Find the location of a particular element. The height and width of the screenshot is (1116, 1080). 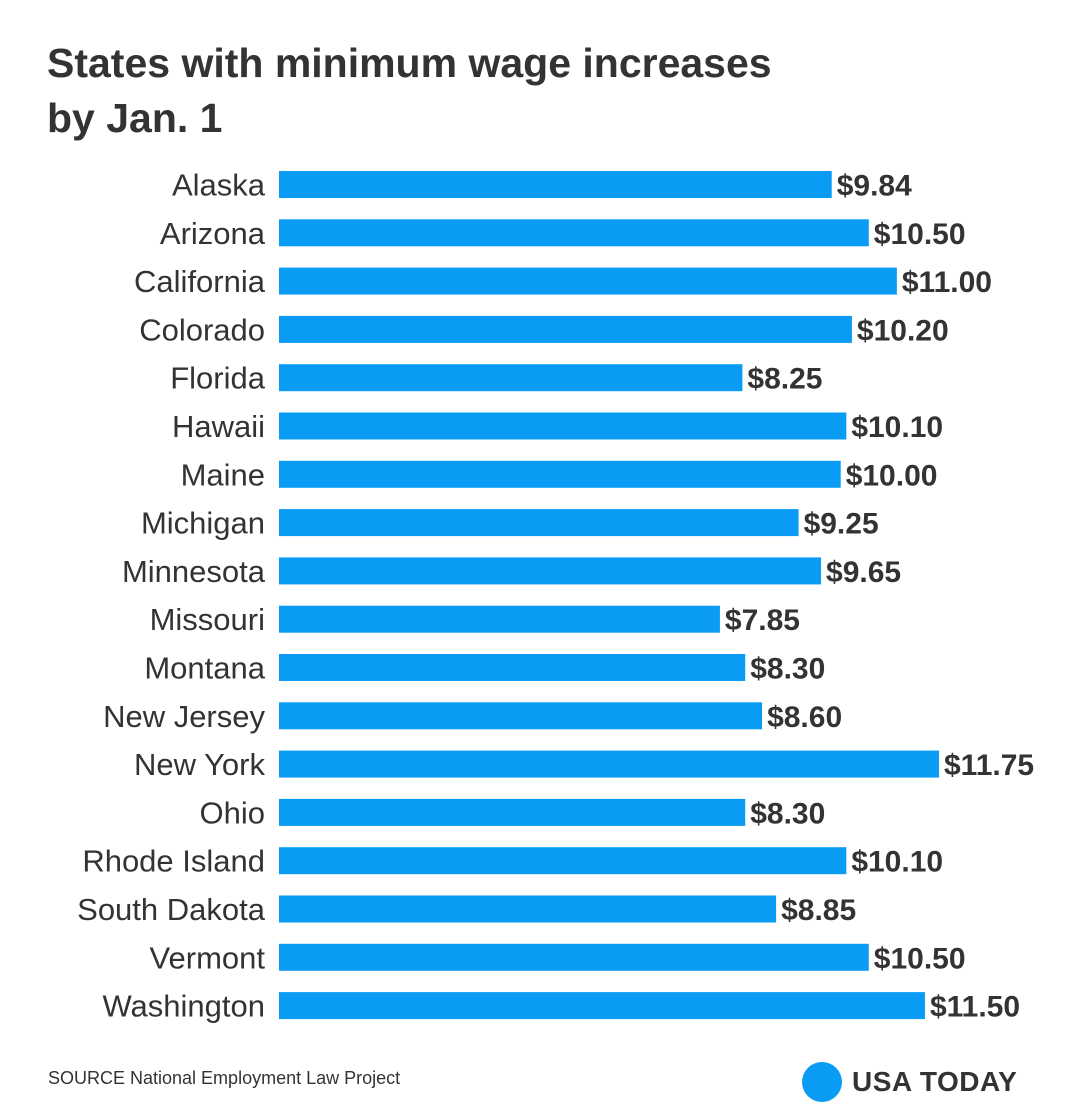

source-note: SOURCE National Employment Law Project is located at coordinates (224, 1078).